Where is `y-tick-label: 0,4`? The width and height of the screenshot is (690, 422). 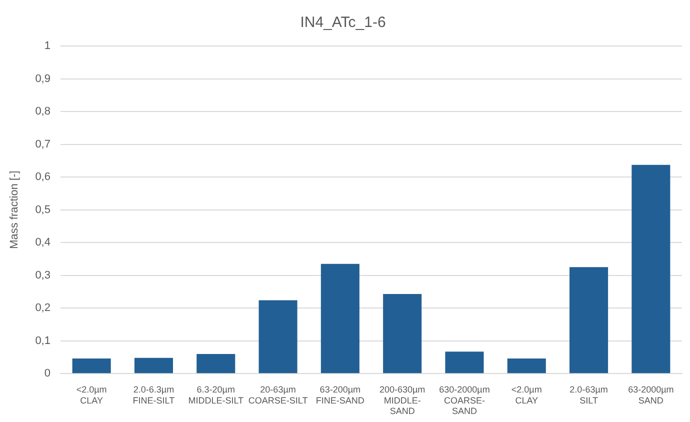
y-tick-label: 0,4 is located at coordinates (42, 242).